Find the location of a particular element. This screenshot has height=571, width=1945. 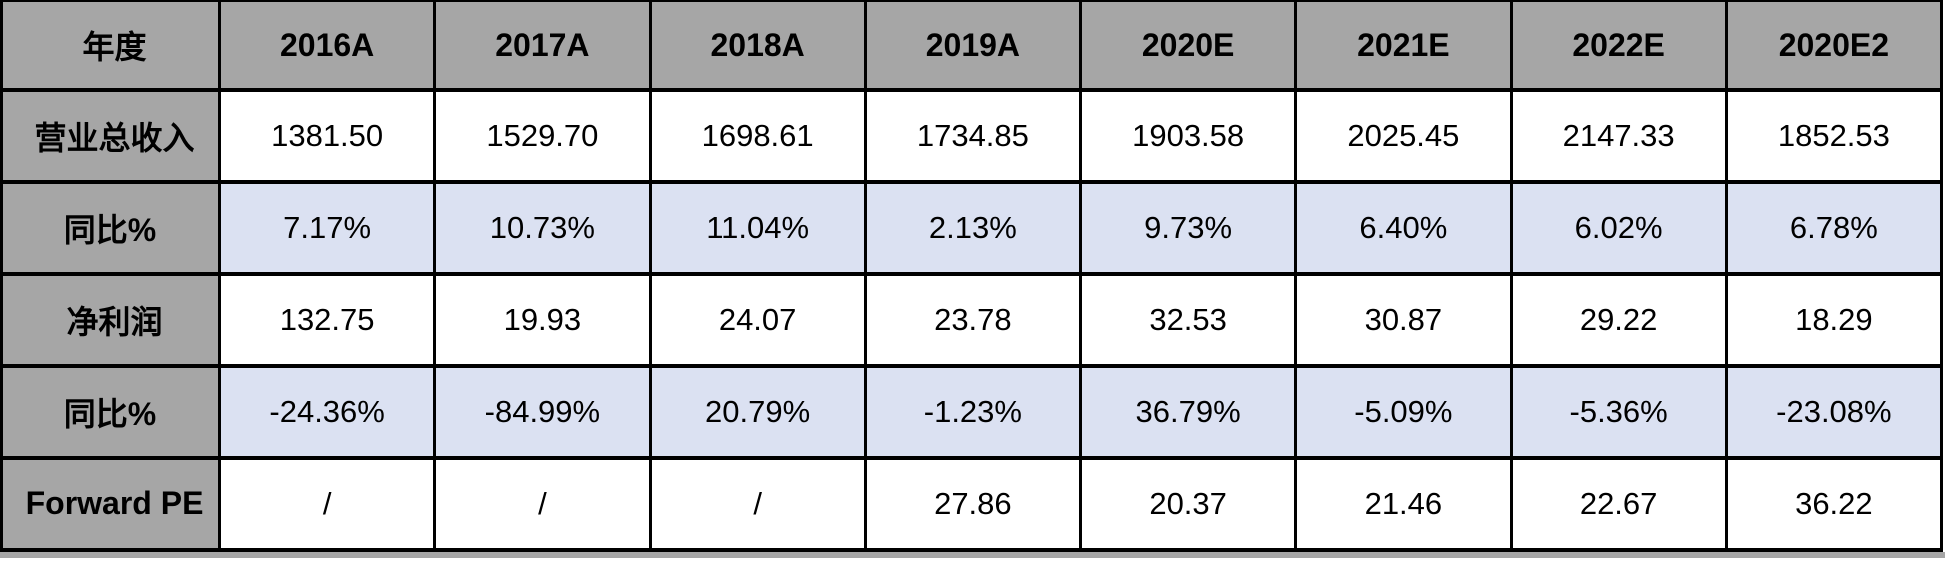

cell-r4-c0: / is located at coordinates (327, 504).